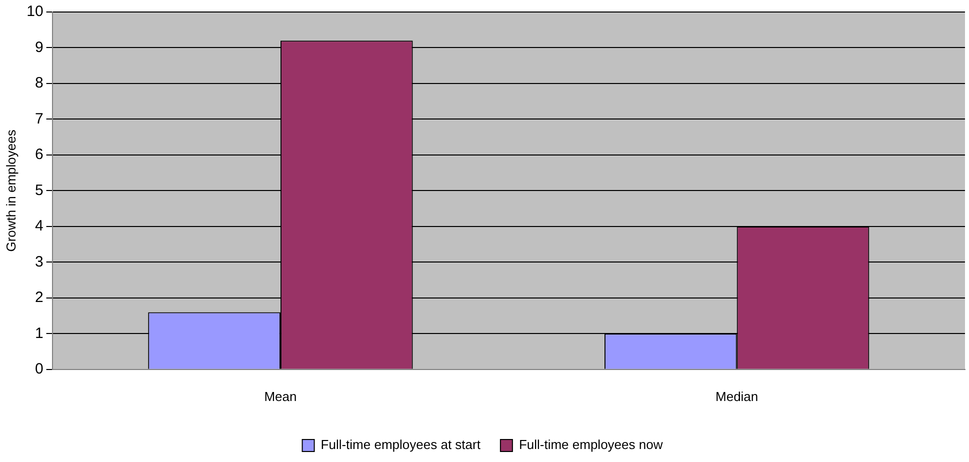  What do you see at coordinates (10, 190) in the screenshot?
I see `y-axis-title: Growth in employees` at bounding box center [10, 190].